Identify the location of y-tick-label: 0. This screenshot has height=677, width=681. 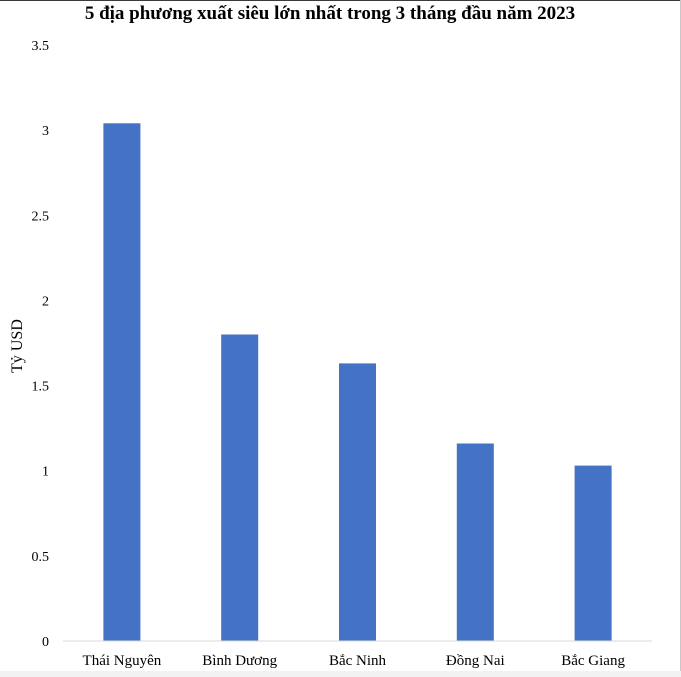
(45, 642).